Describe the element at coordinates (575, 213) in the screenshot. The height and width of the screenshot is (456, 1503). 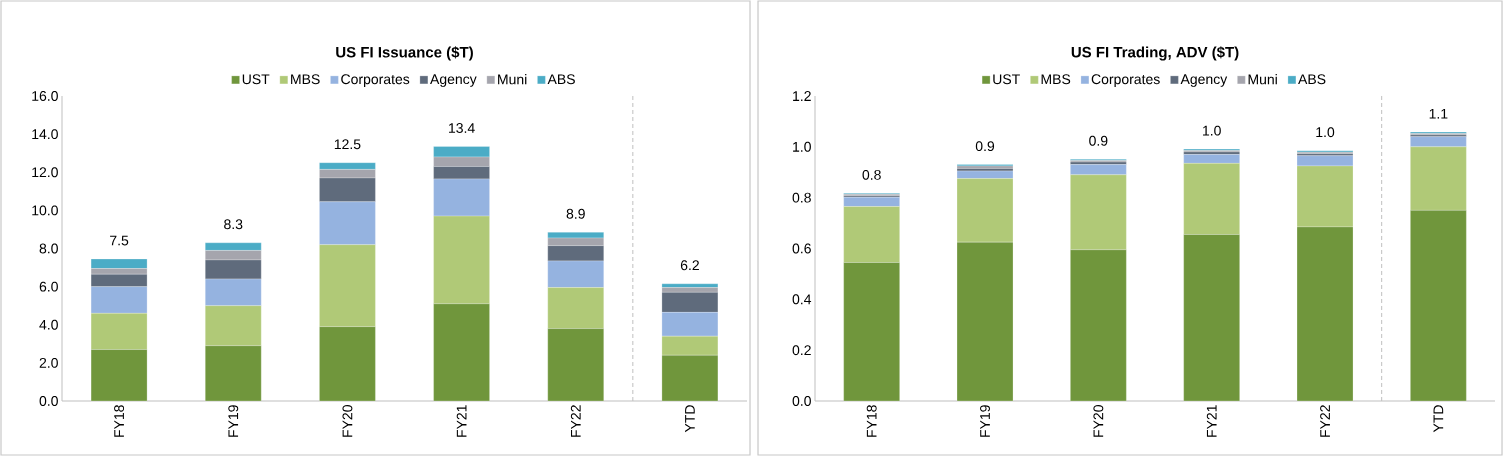
I see `total-label: 8.9` at that location.